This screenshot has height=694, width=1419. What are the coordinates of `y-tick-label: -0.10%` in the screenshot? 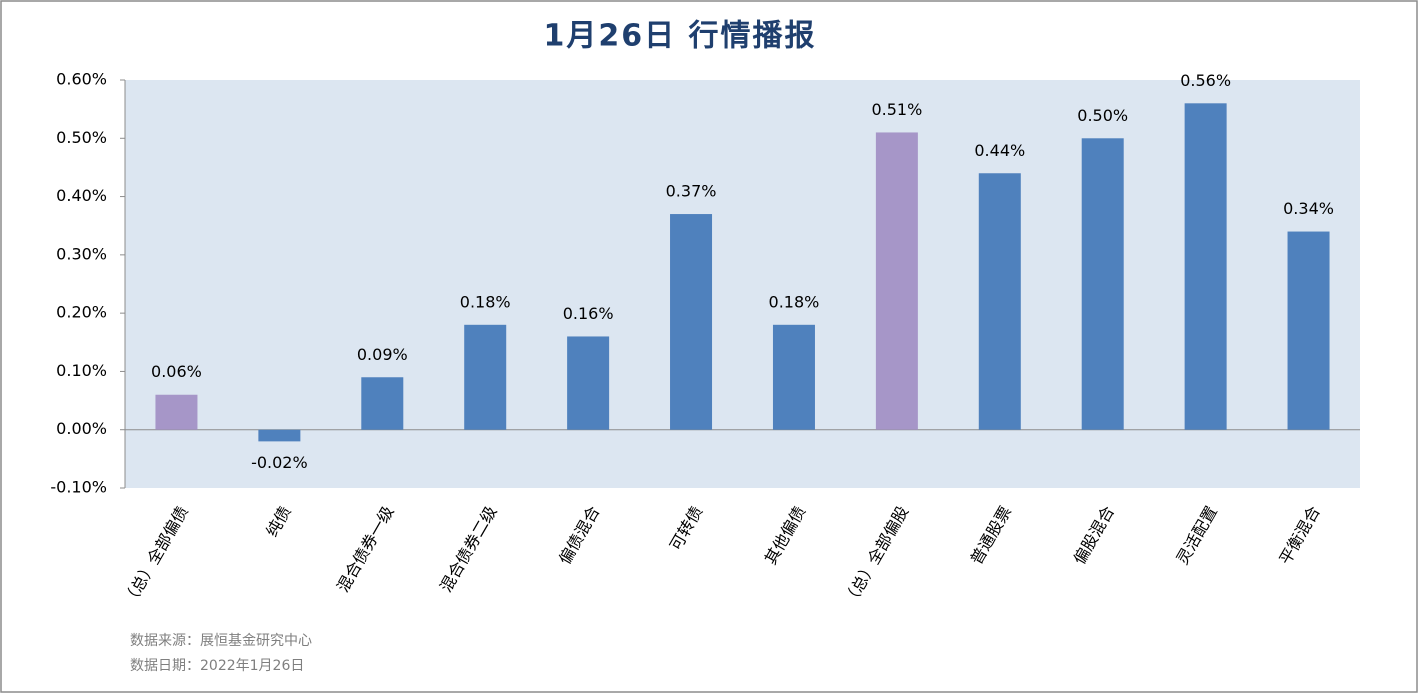 It's located at (78, 487).